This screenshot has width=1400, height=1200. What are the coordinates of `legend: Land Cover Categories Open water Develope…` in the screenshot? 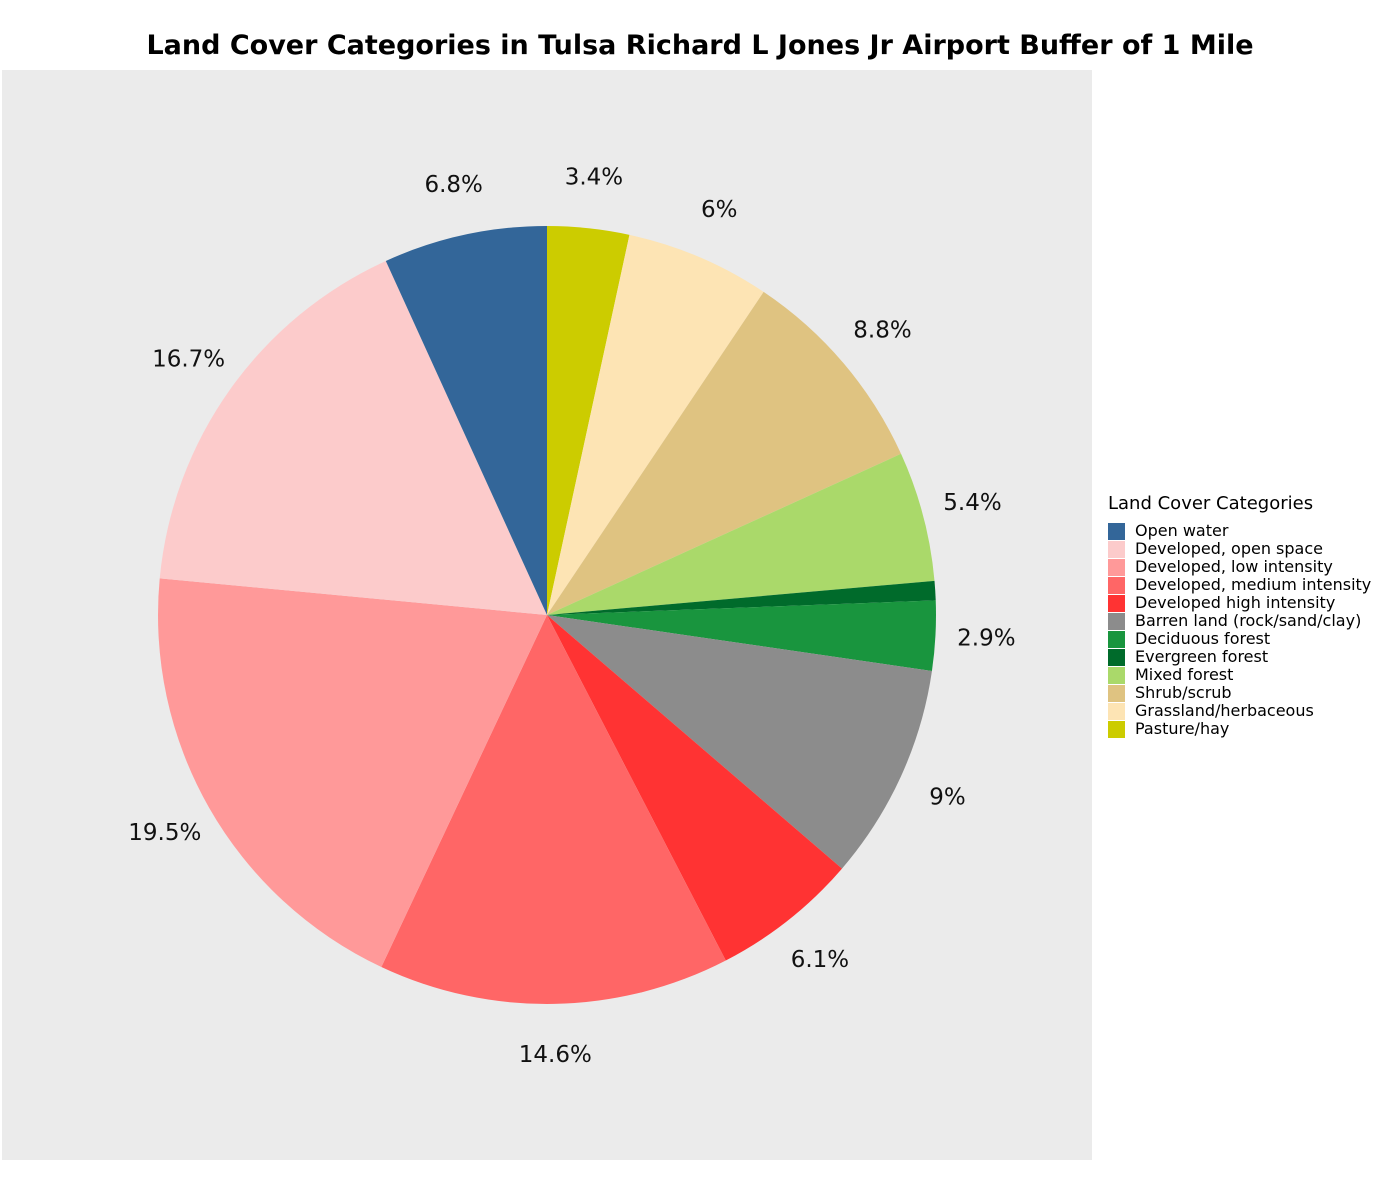 It's located at (1239, 615).